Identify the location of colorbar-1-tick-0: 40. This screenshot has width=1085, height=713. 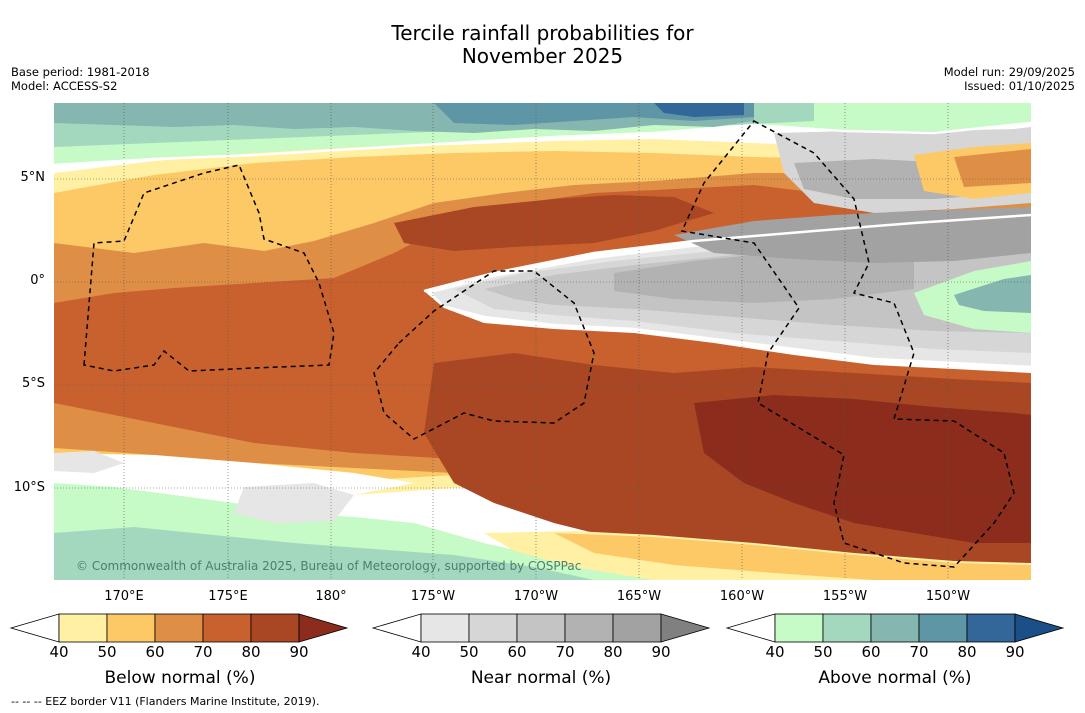
(421, 652).